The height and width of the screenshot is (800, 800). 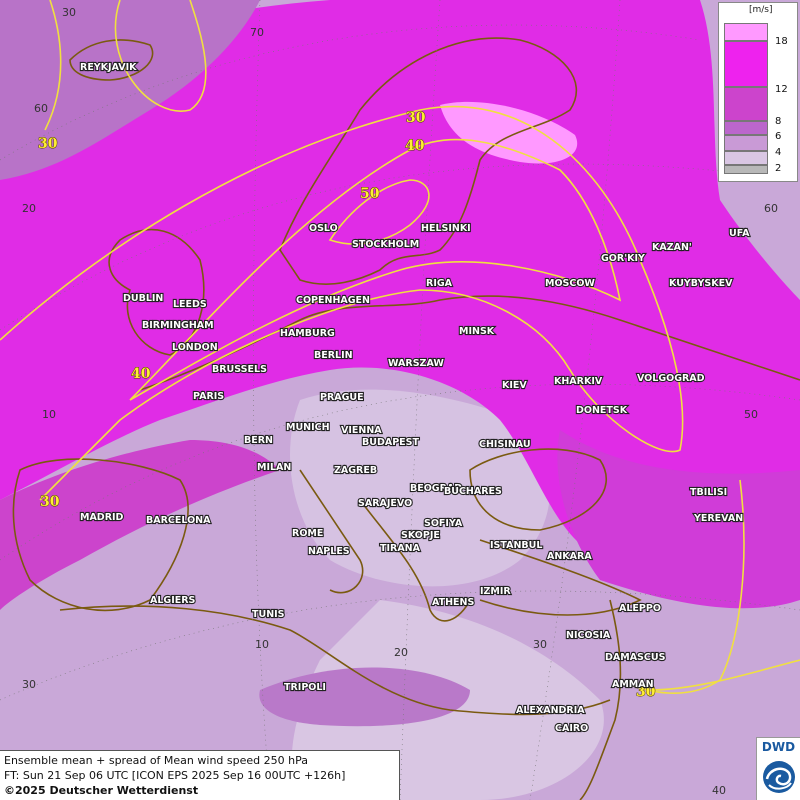 I want to click on city-label: TIRANA, so click(x=400, y=548).